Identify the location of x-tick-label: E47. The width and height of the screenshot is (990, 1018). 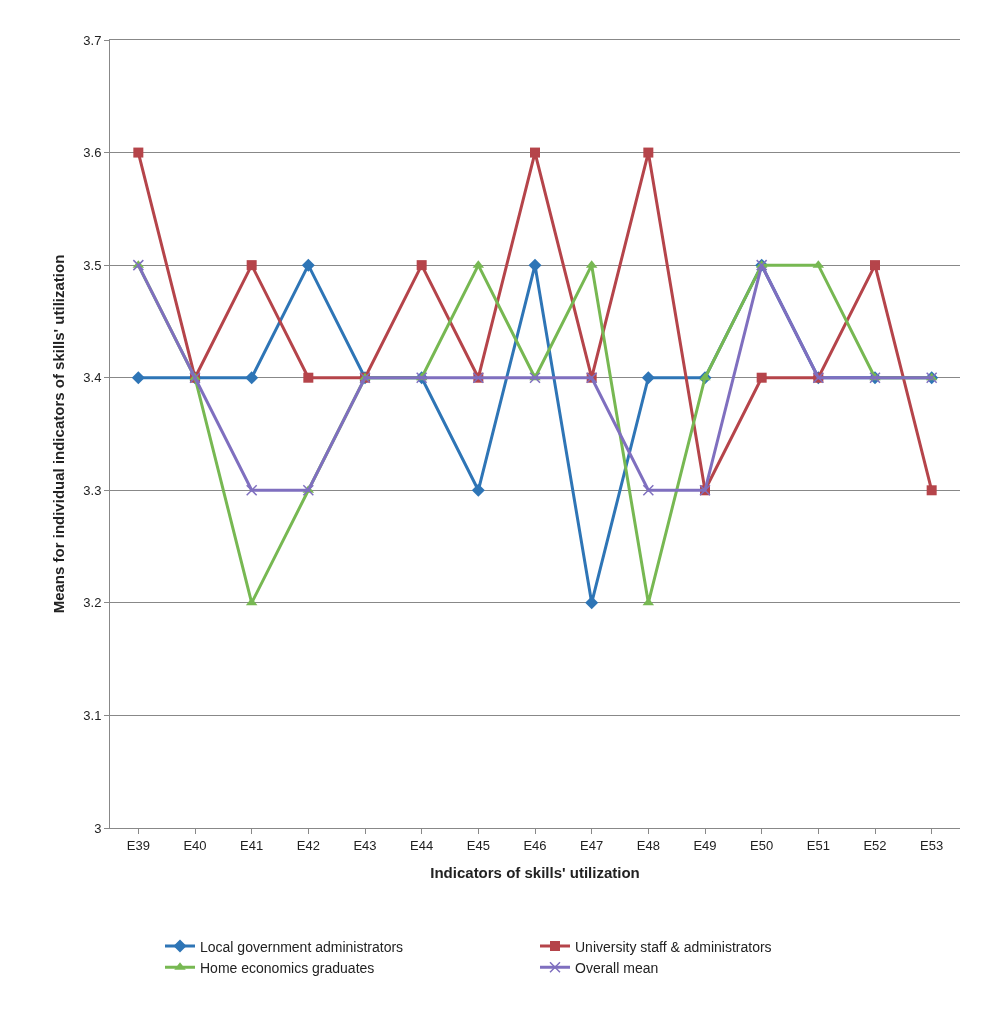
(592, 845).